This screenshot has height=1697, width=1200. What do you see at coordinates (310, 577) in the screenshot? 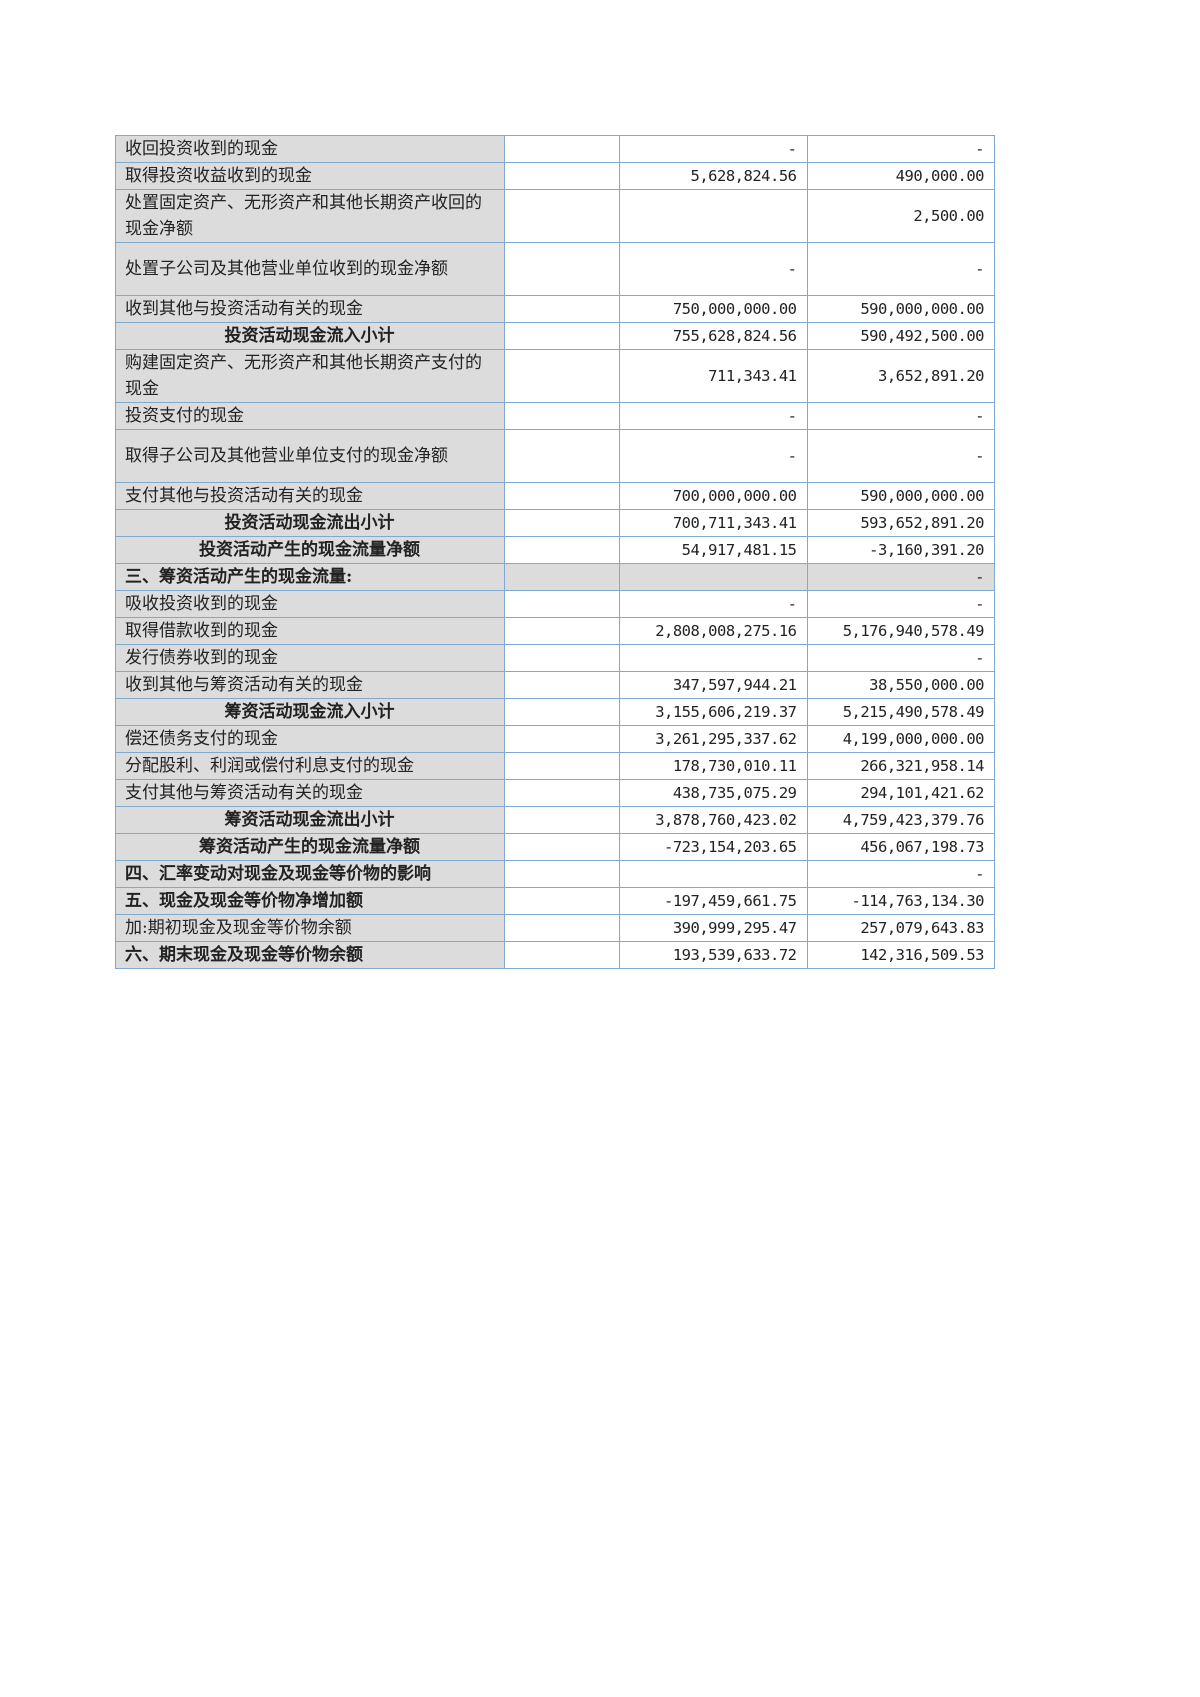
I see `row-label: 三、筹资活动产生的现金流量:` at bounding box center [310, 577].